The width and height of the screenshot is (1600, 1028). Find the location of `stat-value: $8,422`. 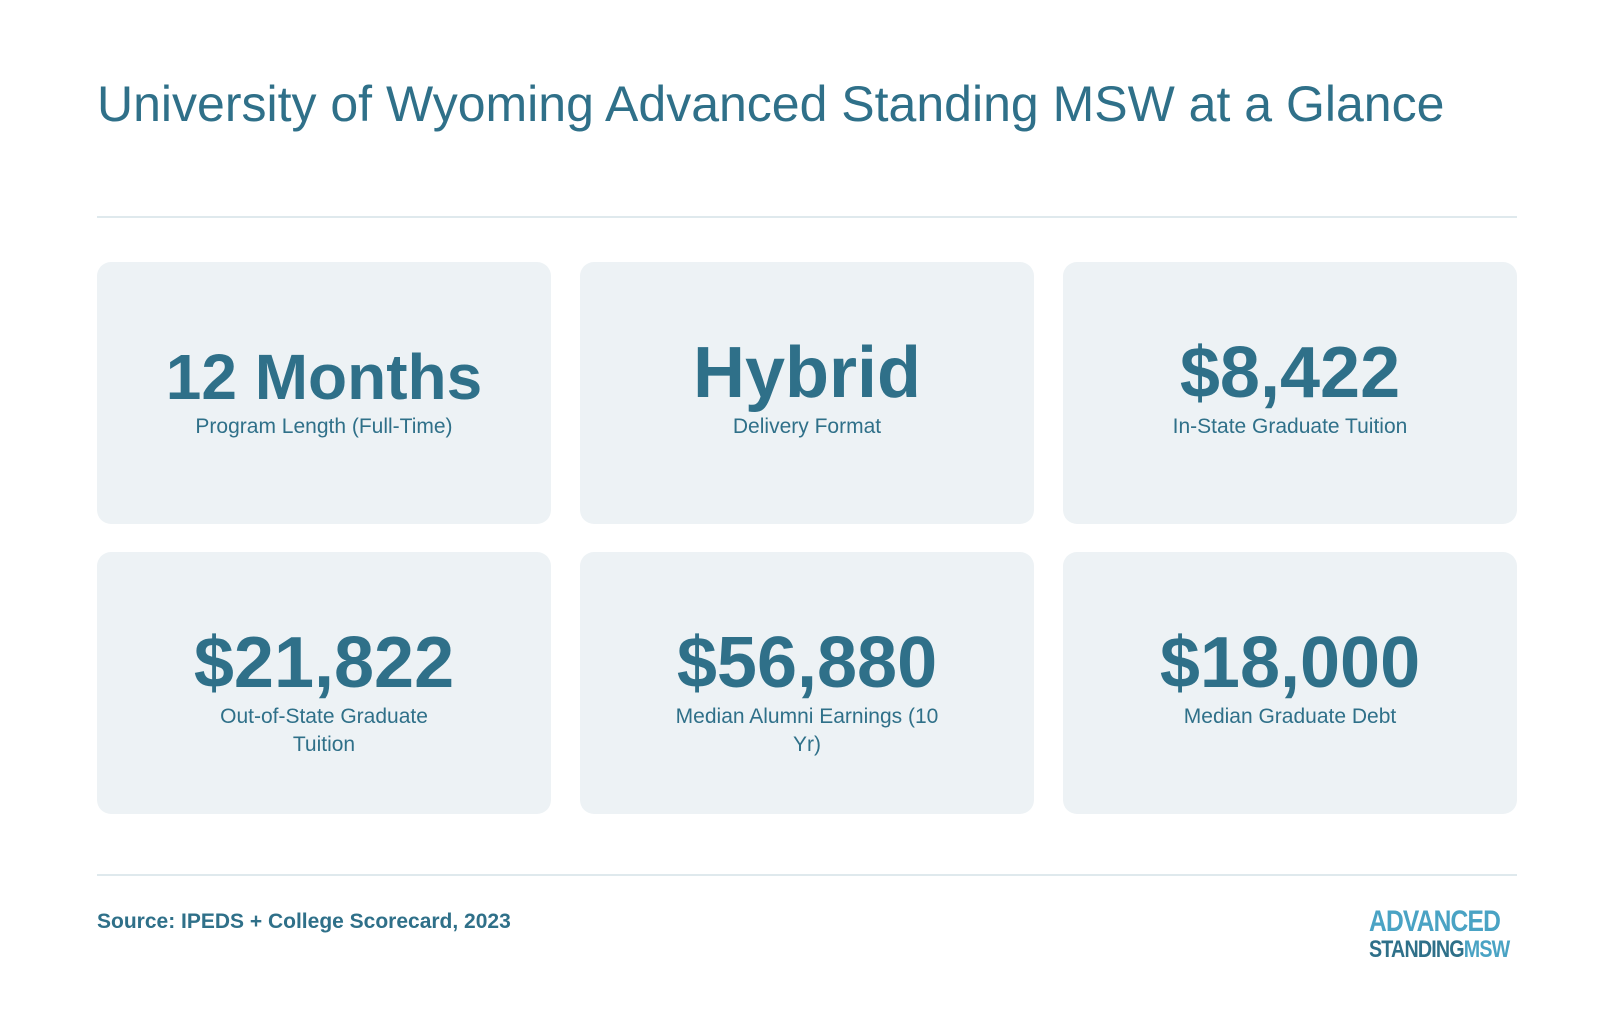

stat-value: $8,422 is located at coordinates (1290, 373).